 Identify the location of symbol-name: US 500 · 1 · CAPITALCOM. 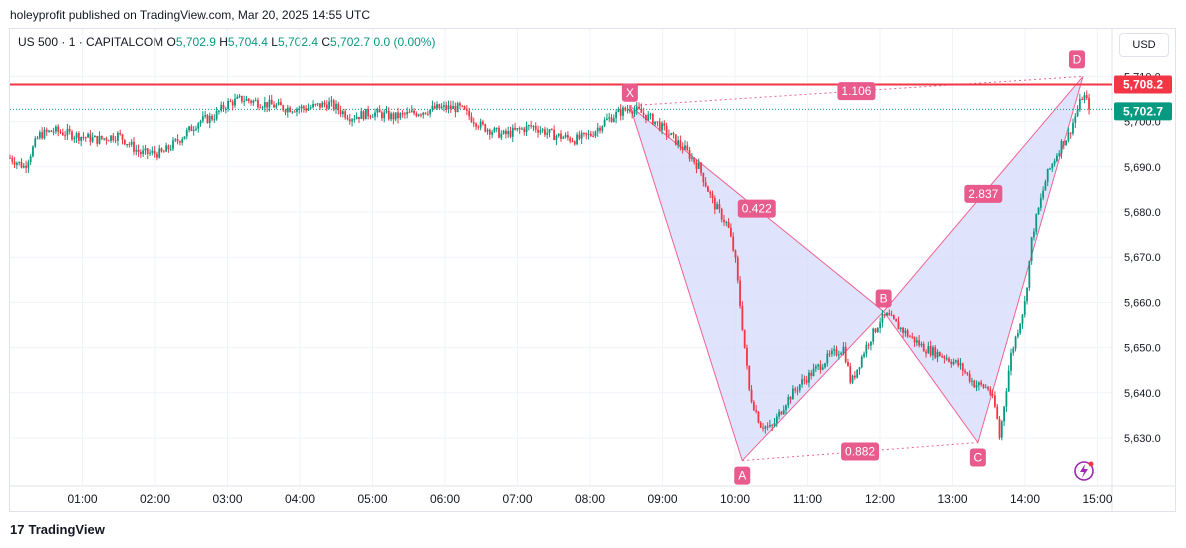
(91, 42).